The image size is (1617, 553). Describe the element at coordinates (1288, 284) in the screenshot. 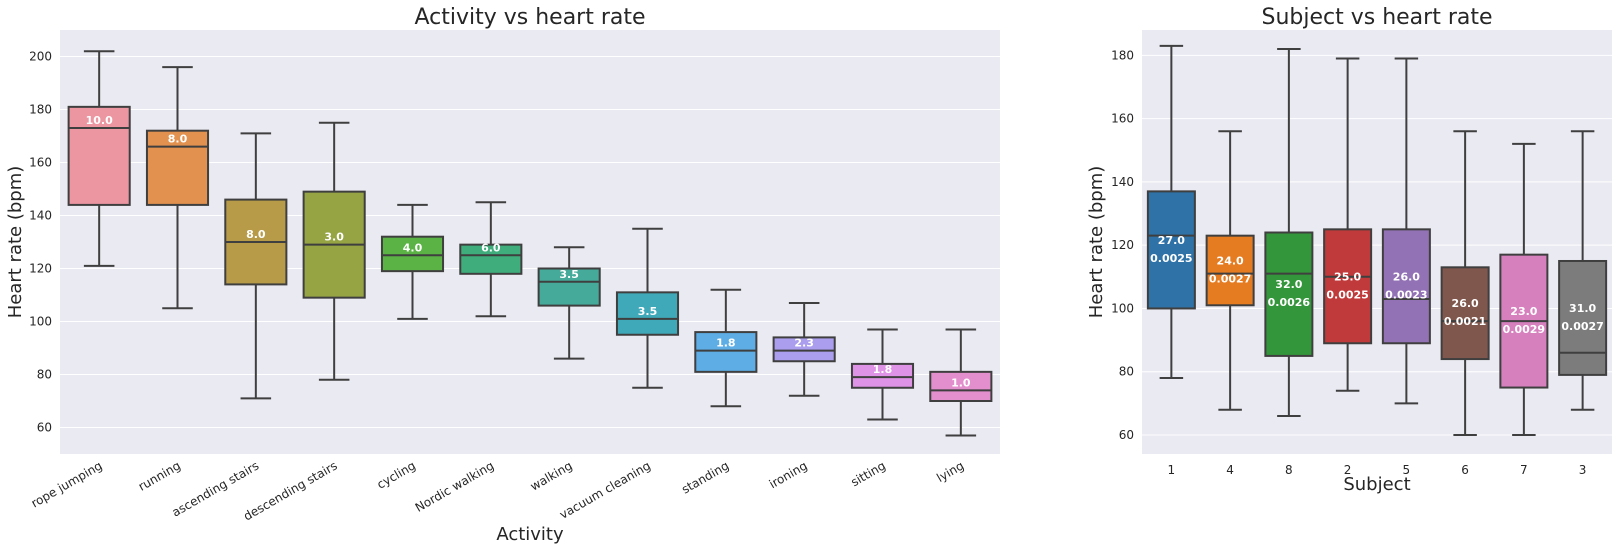

I see `box-annotation-top: 32.0` at that location.